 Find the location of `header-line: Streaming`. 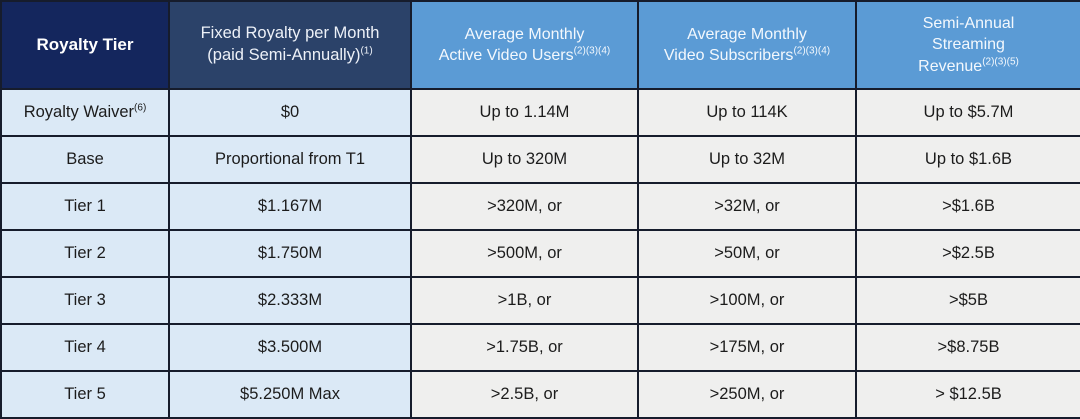

header-line: Streaming is located at coordinates (968, 45).